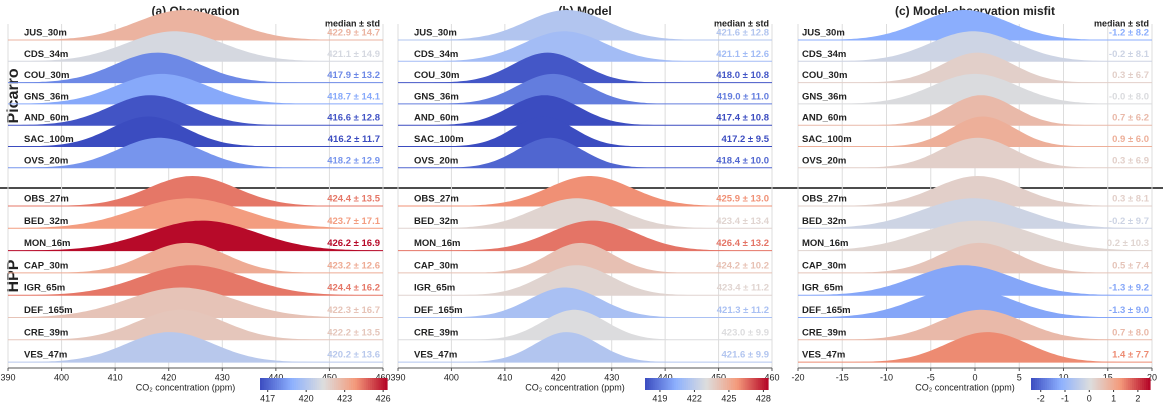 The height and width of the screenshot is (405, 1163). I want to click on median-std-label: 0.2 ± 10.3, so click(1128, 243).